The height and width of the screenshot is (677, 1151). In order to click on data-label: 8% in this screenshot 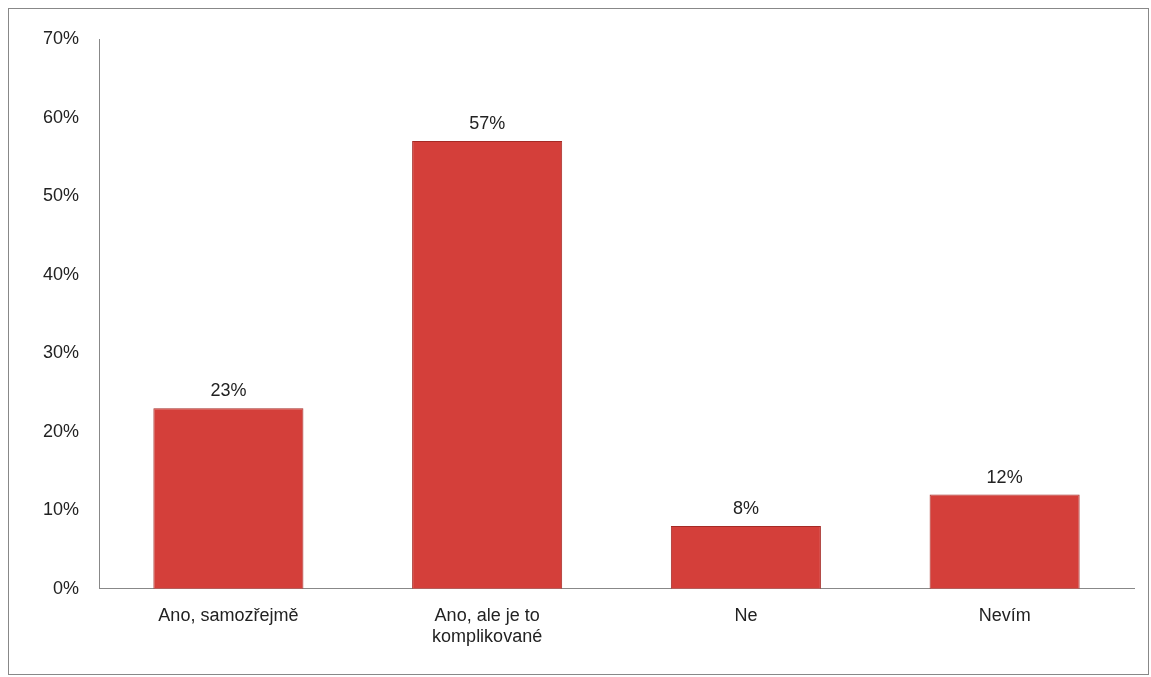, I will do `click(745, 507)`.